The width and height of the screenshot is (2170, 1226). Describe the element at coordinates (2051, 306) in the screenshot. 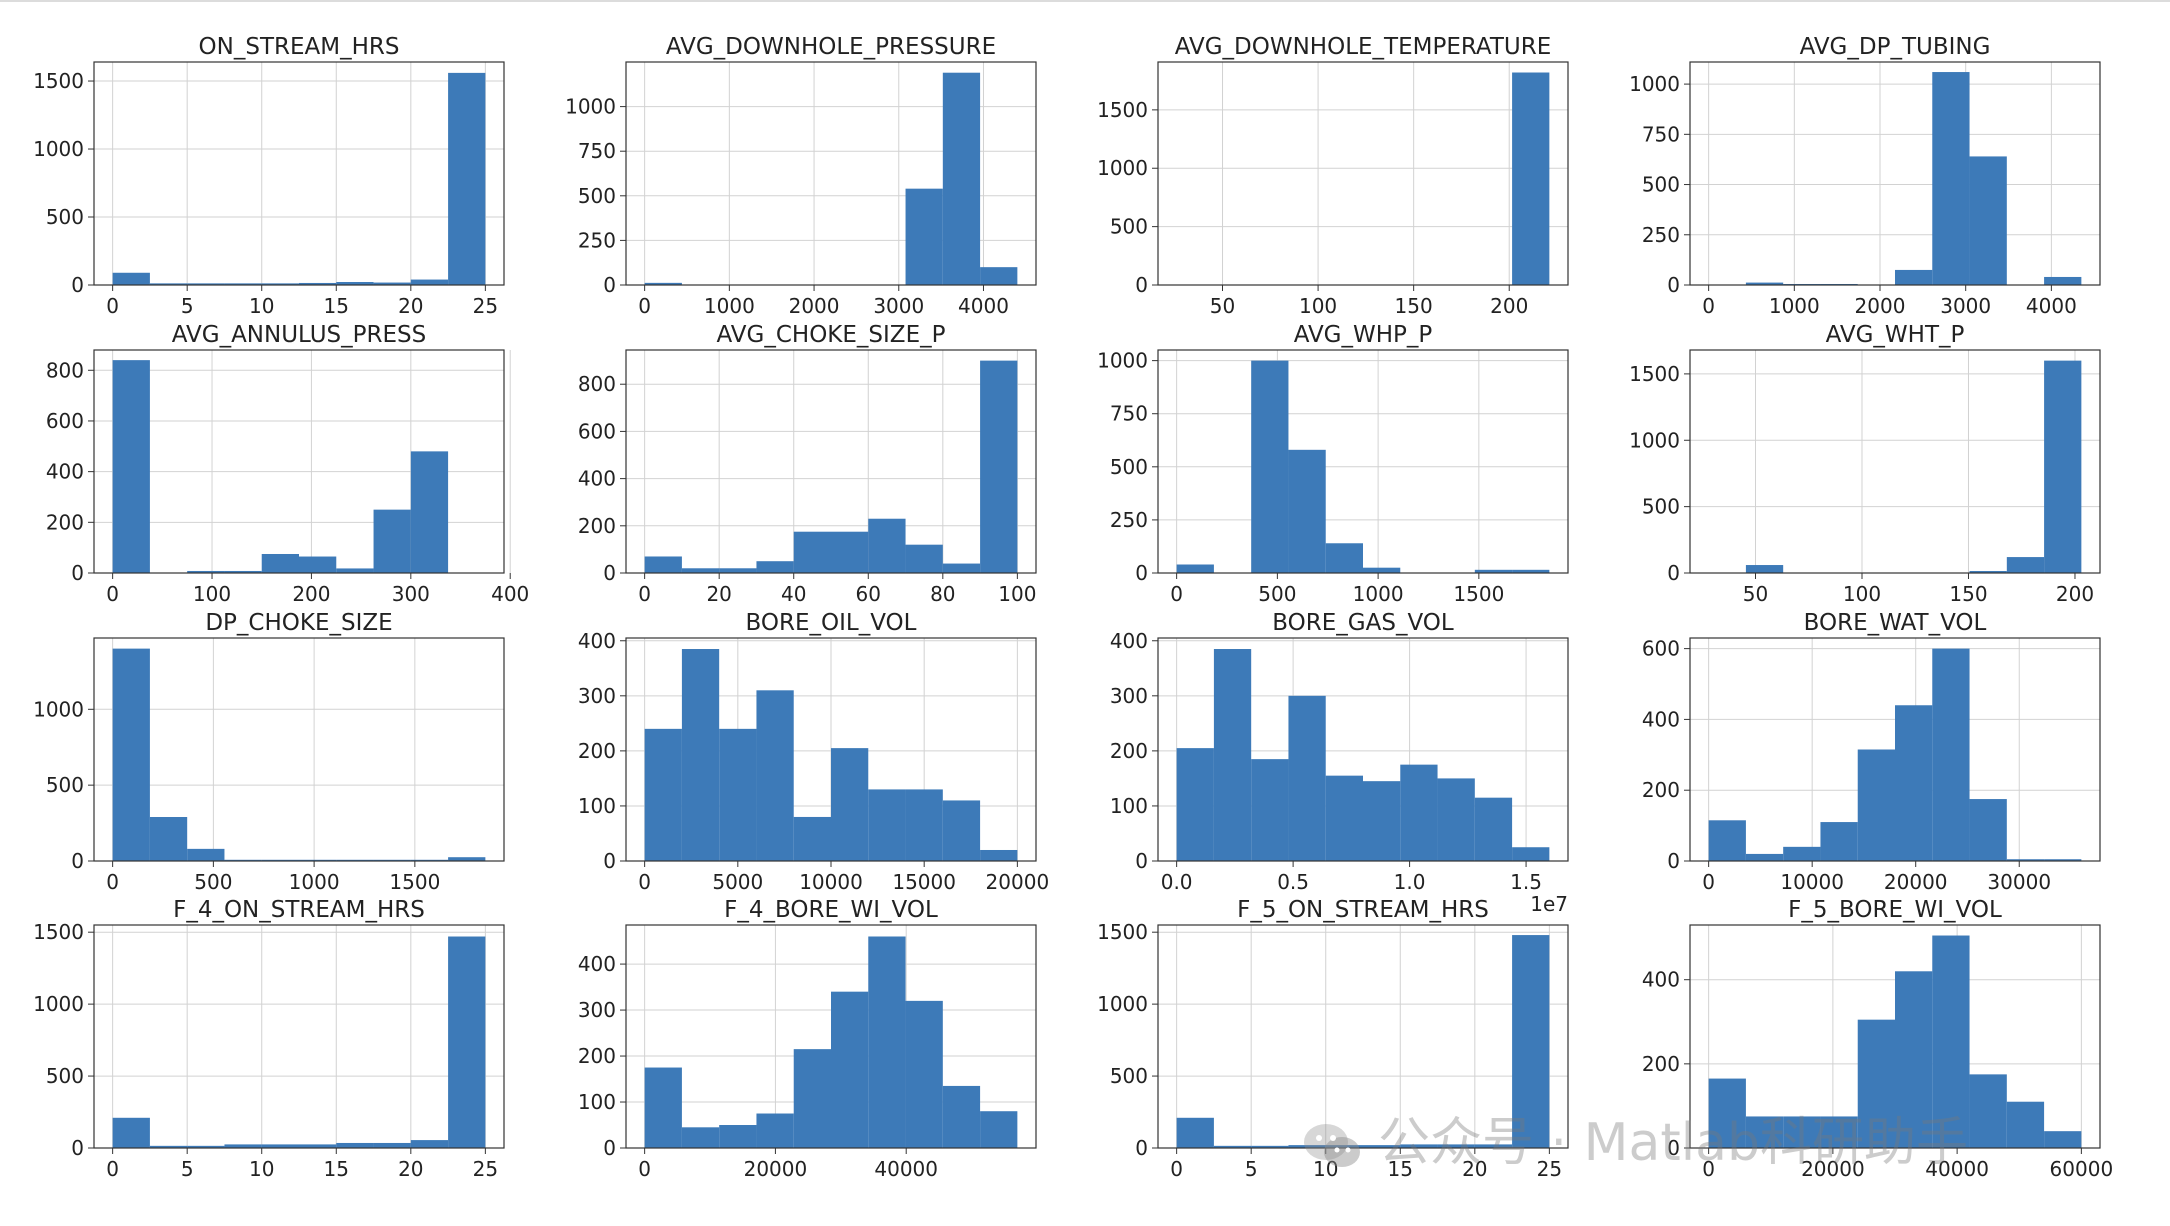

I see `x-tick-label: 4000` at that location.